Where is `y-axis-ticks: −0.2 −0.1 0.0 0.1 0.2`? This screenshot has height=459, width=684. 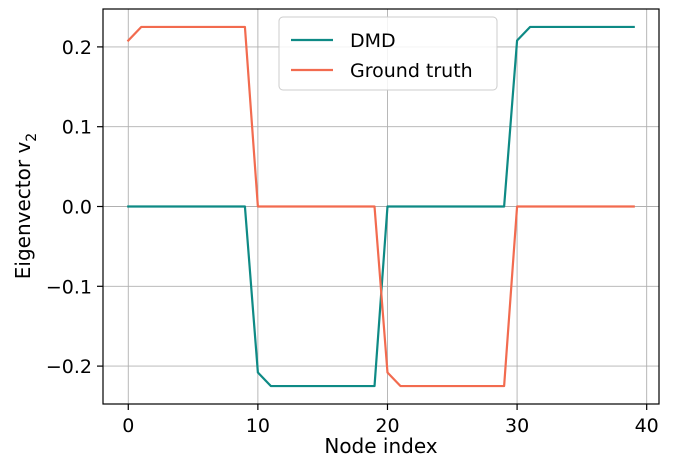 y-axis-ticks: −0.2 −0.1 0.0 0.1 0.2 is located at coordinates (74, 207).